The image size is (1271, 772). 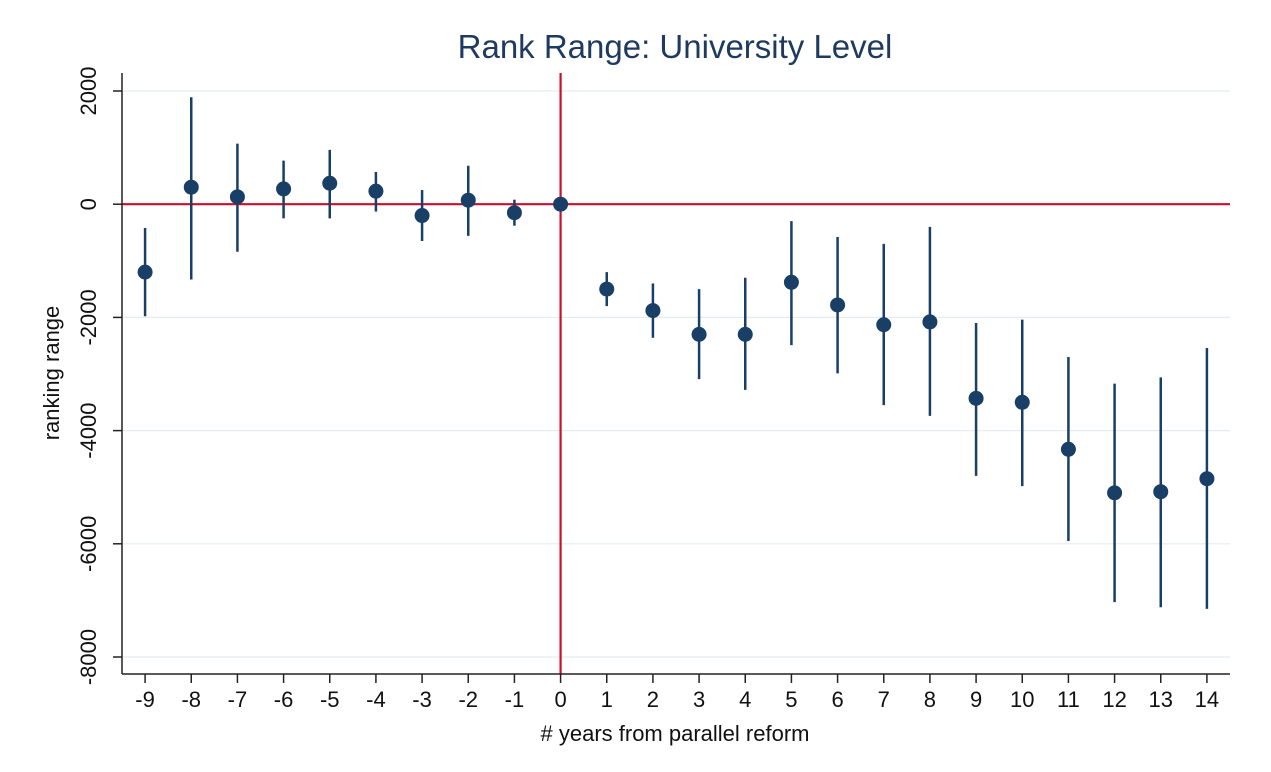 What do you see at coordinates (51, 373) in the screenshot?
I see `y-axis-title: ranking range` at bounding box center [51, 373].